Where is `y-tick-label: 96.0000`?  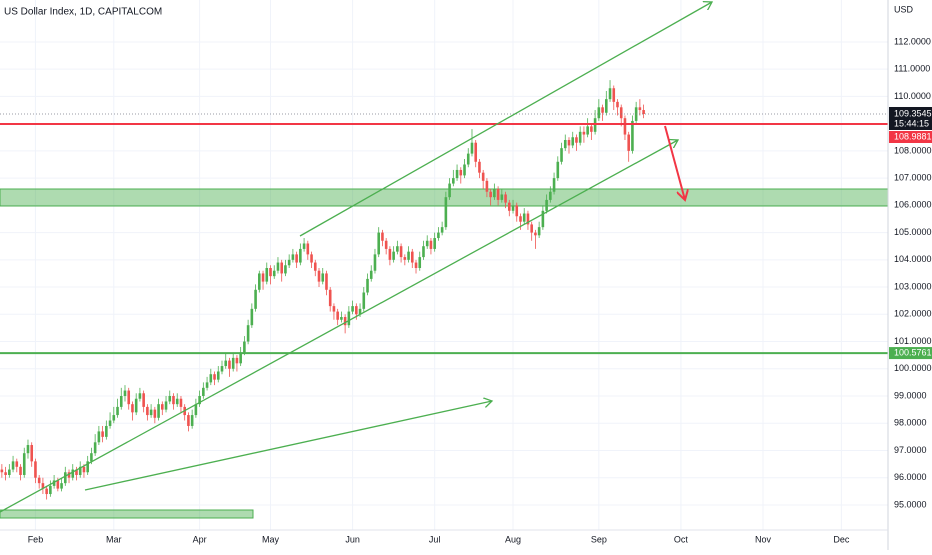
y-tick-label: 96.0000 is located at coordinates (910, 477).